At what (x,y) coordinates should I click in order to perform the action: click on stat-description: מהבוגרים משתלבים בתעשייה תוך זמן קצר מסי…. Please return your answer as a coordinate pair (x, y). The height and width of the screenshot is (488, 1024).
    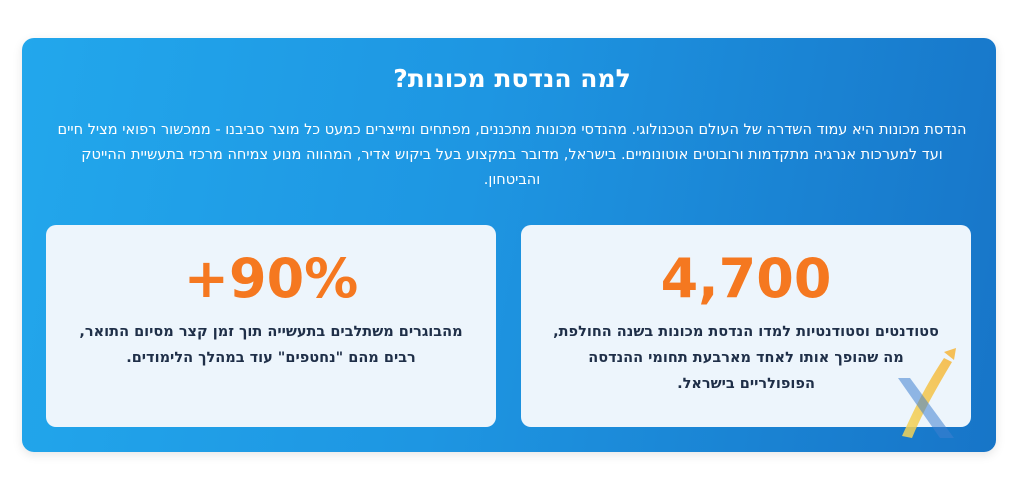
    Looking at the image, I should click on (271, 345).